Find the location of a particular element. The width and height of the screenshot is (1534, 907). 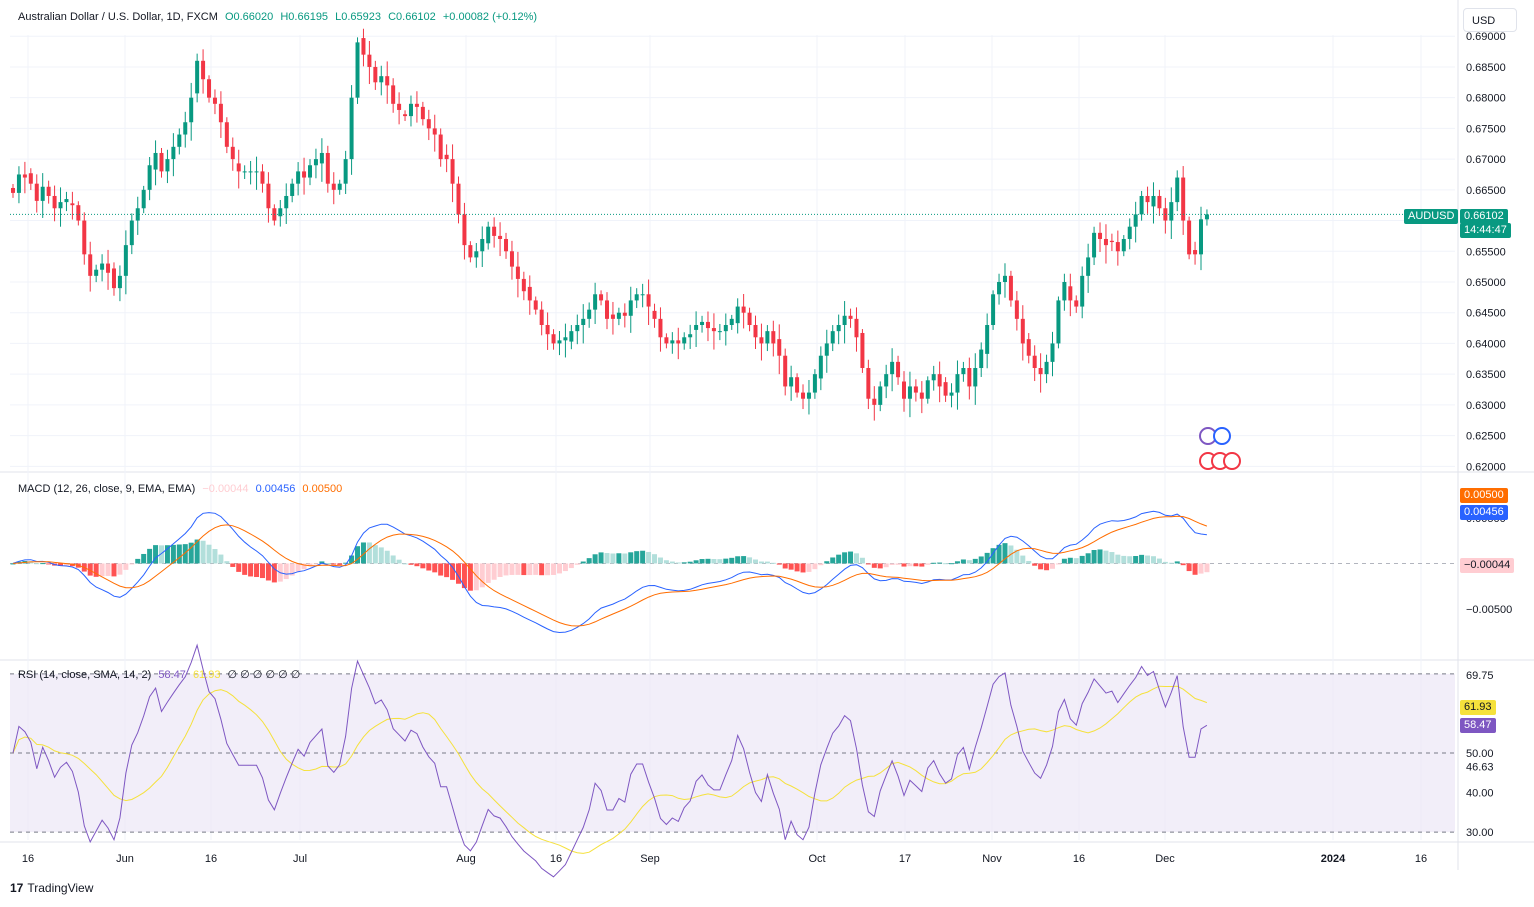

macd-title: MACD (12, 26, close, 9, EMA, EMA) is located at coordinates (107, 489).